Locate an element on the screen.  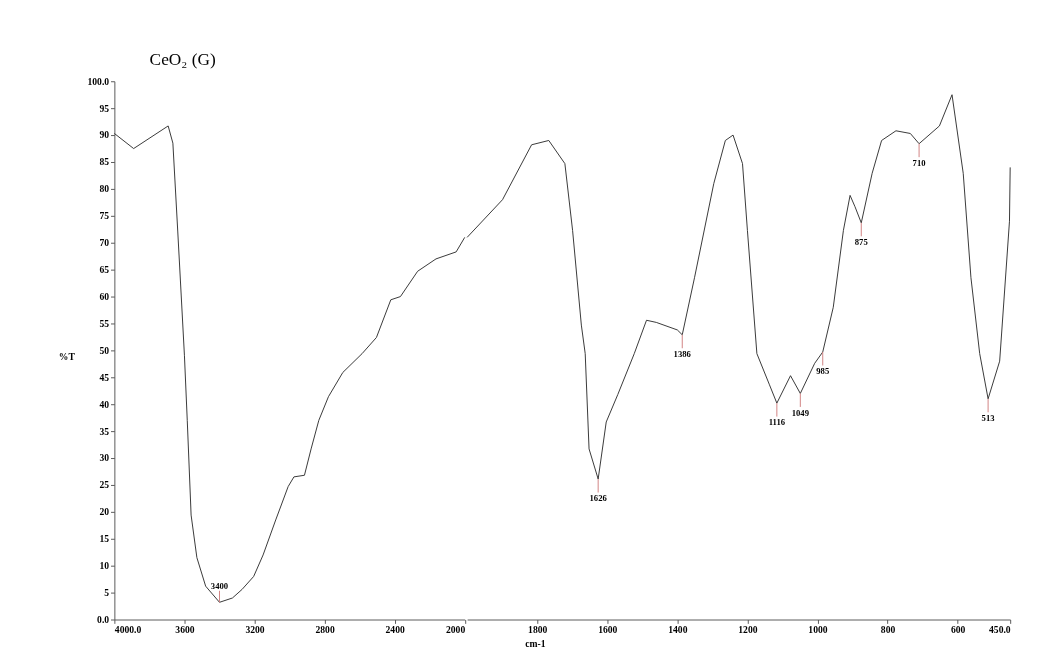
y-tick-label: 25 is located at coordinates (104, 485).